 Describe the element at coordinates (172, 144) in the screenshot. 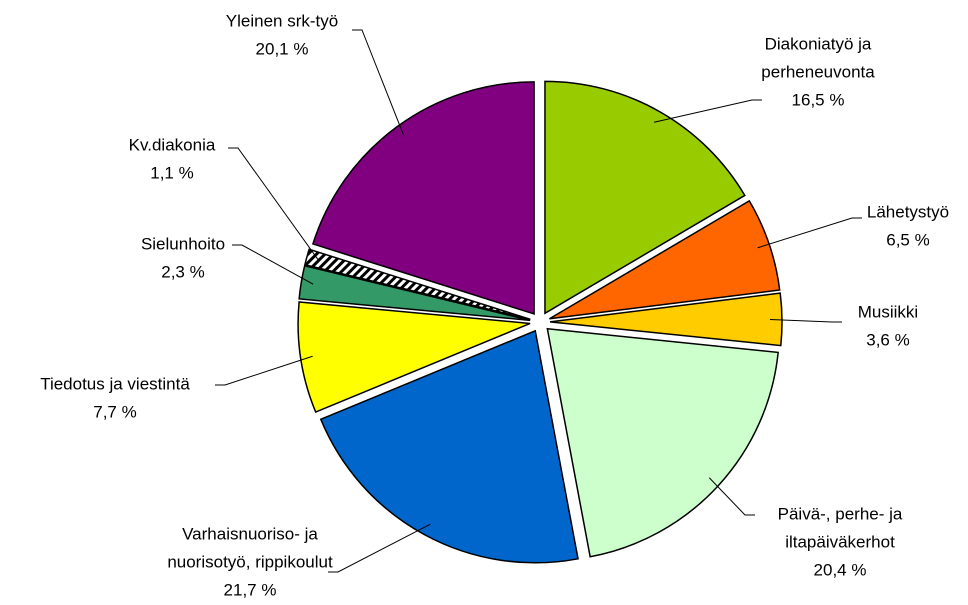

I see `slice-label: Kv.diakonia` at that location.